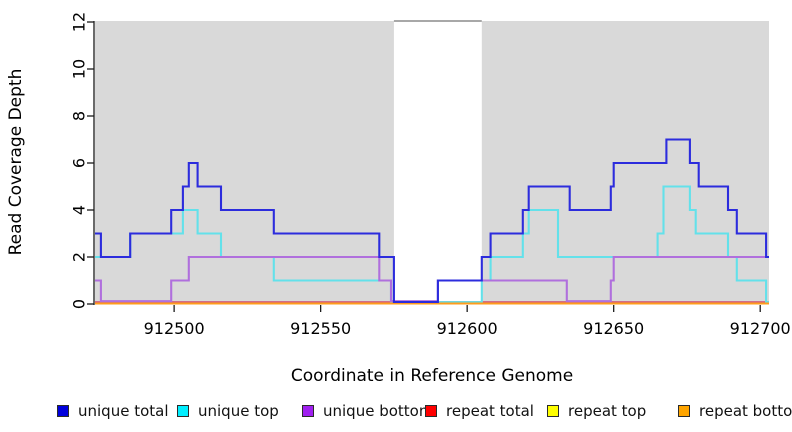 This screenshot has height=432, width=792. What do you see at coordinates (79, 304) in the screenshot?
I see `y-tick-label: 0` at bounding box center [79, 304].